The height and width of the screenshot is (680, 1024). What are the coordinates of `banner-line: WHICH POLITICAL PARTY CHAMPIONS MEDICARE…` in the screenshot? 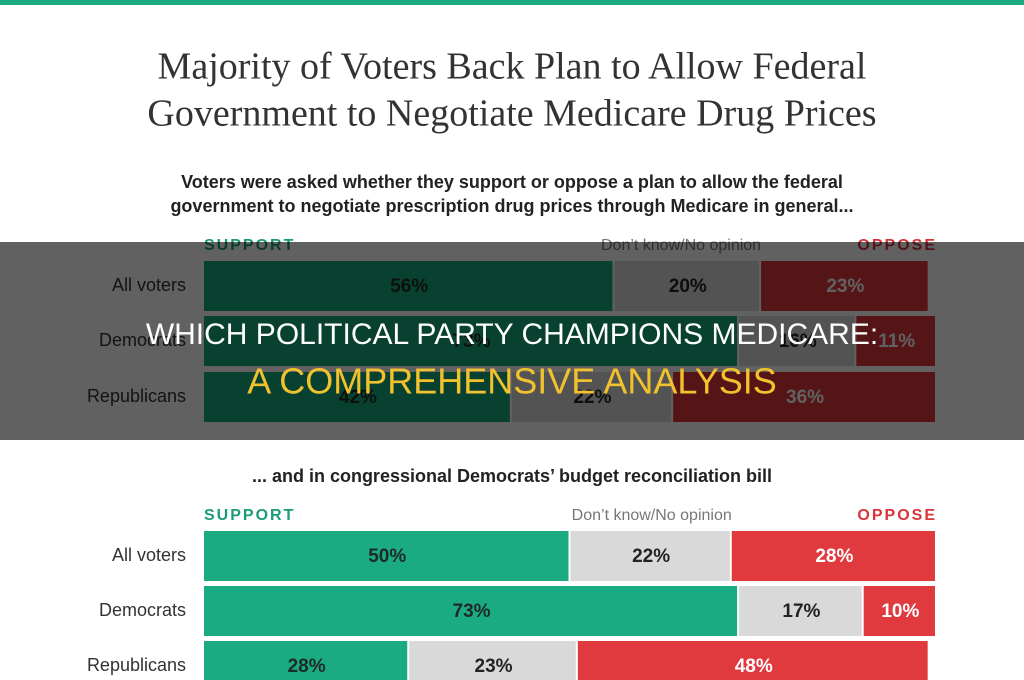 It's located at (512, 334).